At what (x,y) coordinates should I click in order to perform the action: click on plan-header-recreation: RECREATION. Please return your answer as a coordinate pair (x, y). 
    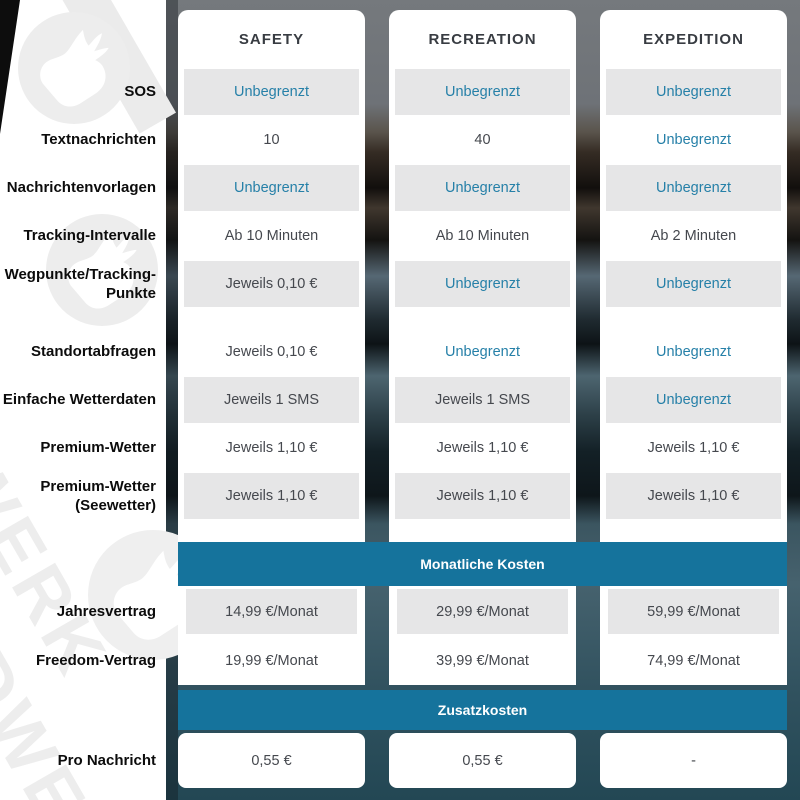
    Looking at the image, I should click on (482, 39).